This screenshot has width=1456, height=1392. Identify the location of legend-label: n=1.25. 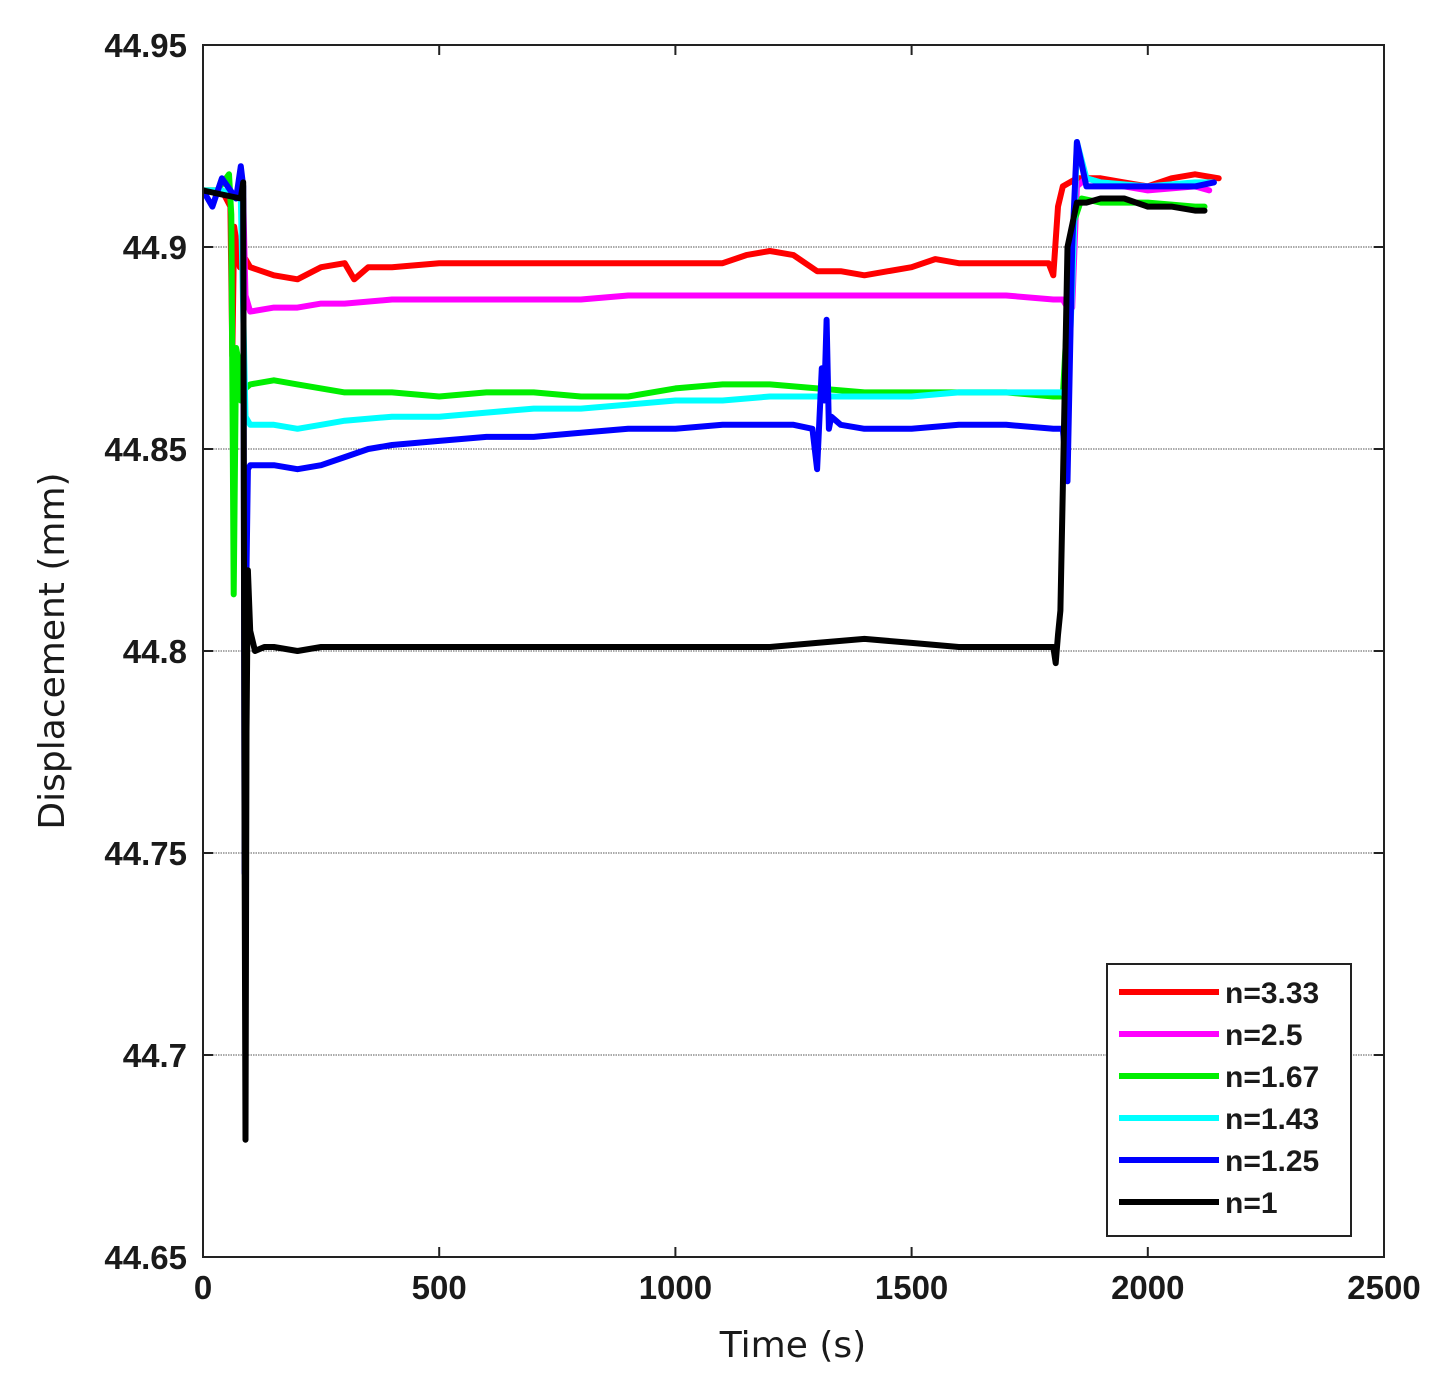
(1272, 1161).